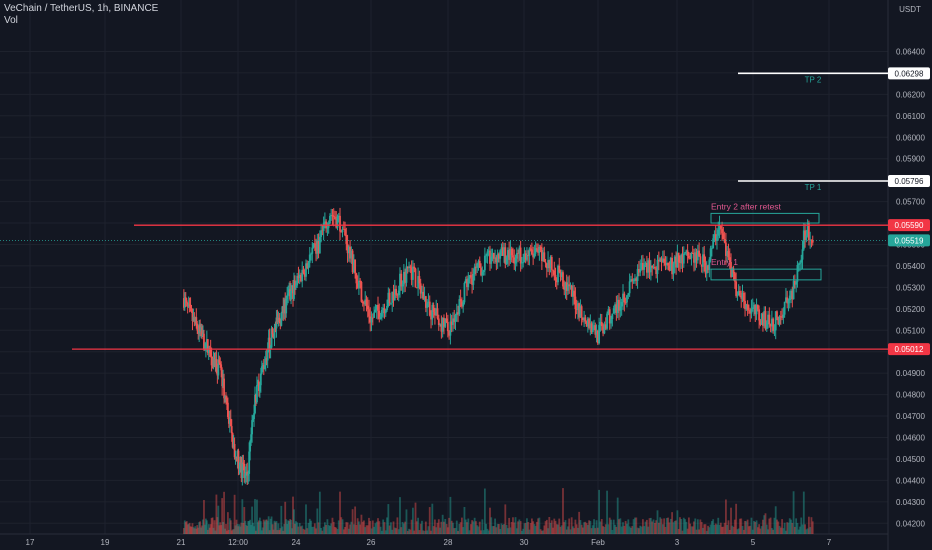 The width and height of the screenshot is (932, 550). Describe the element at coordinates (813, 79) in the screenshot. I see `take-profit-label: TP 2` at that location.